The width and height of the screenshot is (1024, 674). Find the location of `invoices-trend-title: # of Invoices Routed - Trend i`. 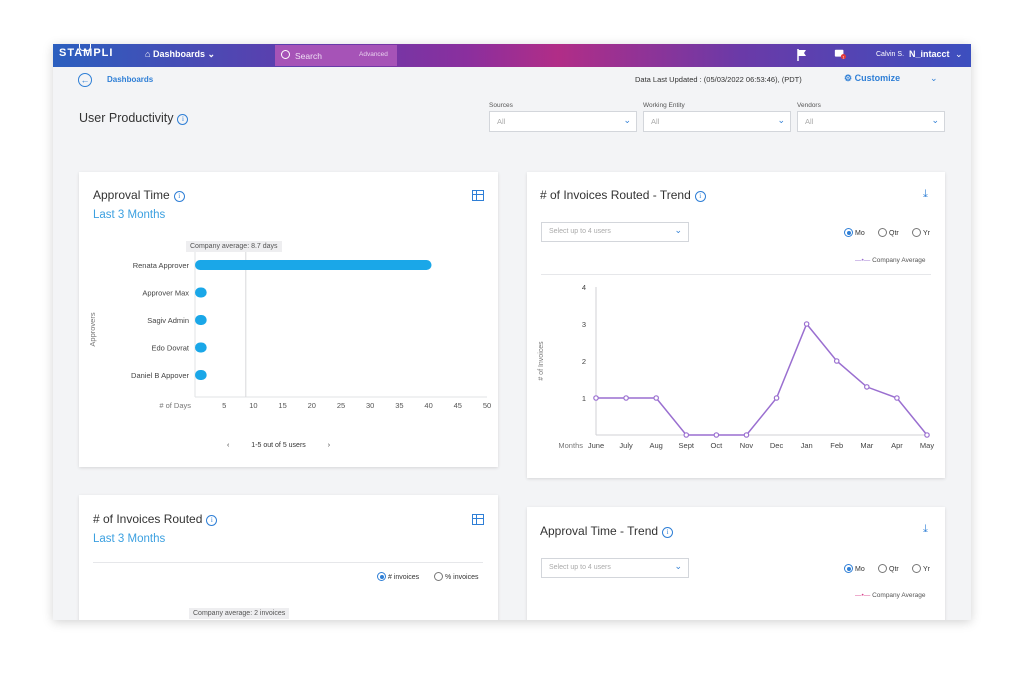

invoices-trend-title: # of Invoices Routed - Trend i is located at coordinates (623, 195).